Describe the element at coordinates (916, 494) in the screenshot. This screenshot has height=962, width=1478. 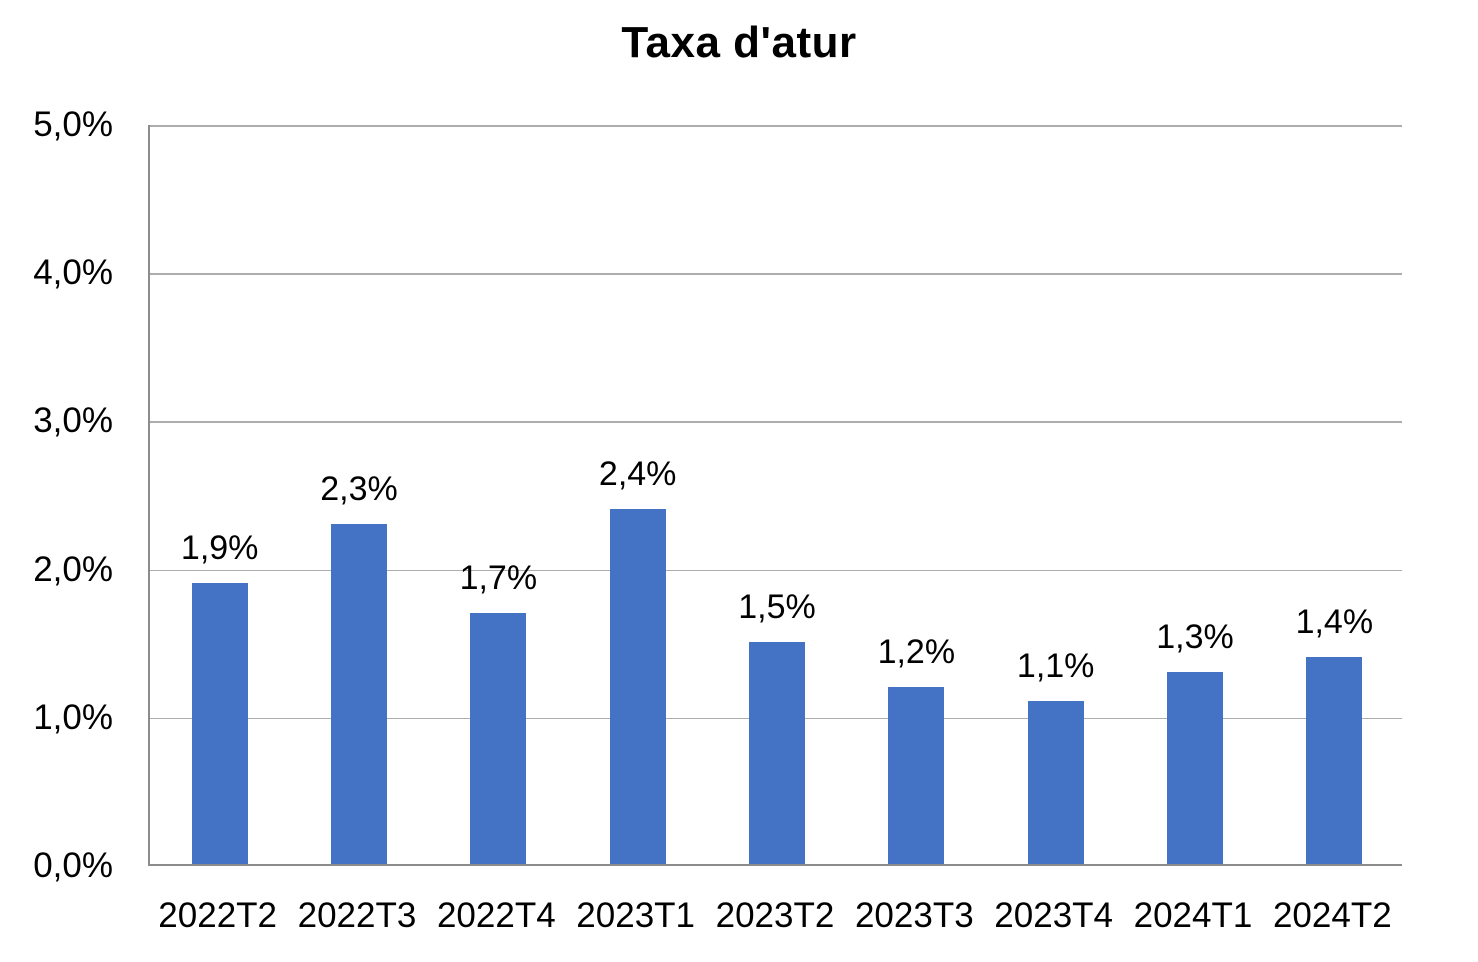
I see `bar-column: 1,2%` at that location.